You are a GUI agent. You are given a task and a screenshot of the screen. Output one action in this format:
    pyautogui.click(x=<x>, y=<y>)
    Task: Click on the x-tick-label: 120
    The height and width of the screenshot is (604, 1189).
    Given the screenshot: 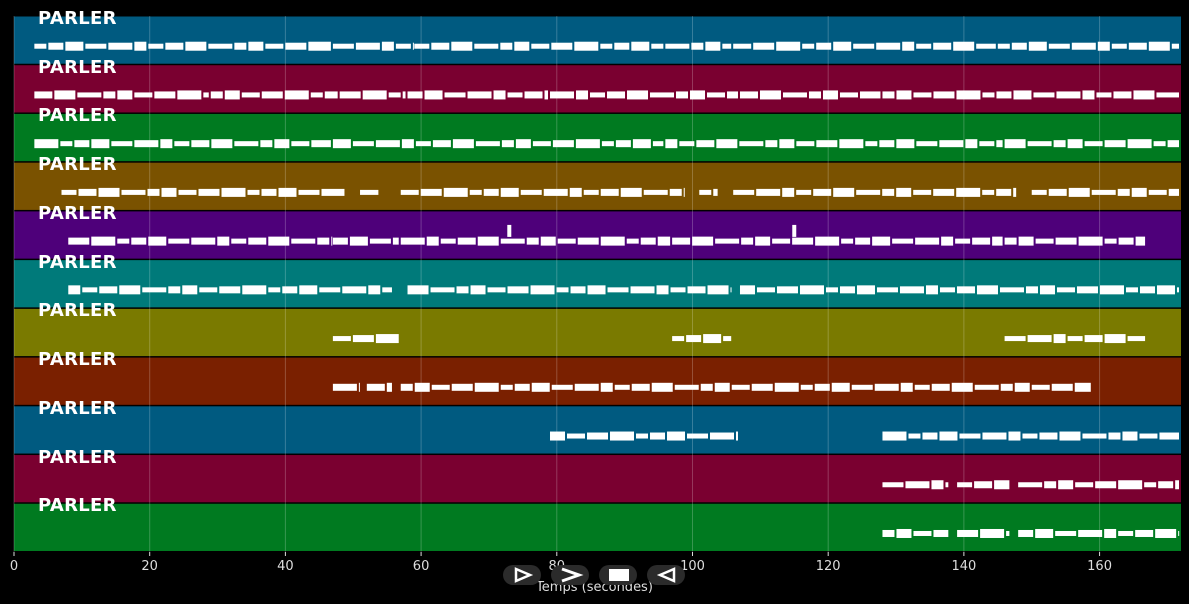 What is the action you would take?
    pyautogui.click(x=828, y=566)
    